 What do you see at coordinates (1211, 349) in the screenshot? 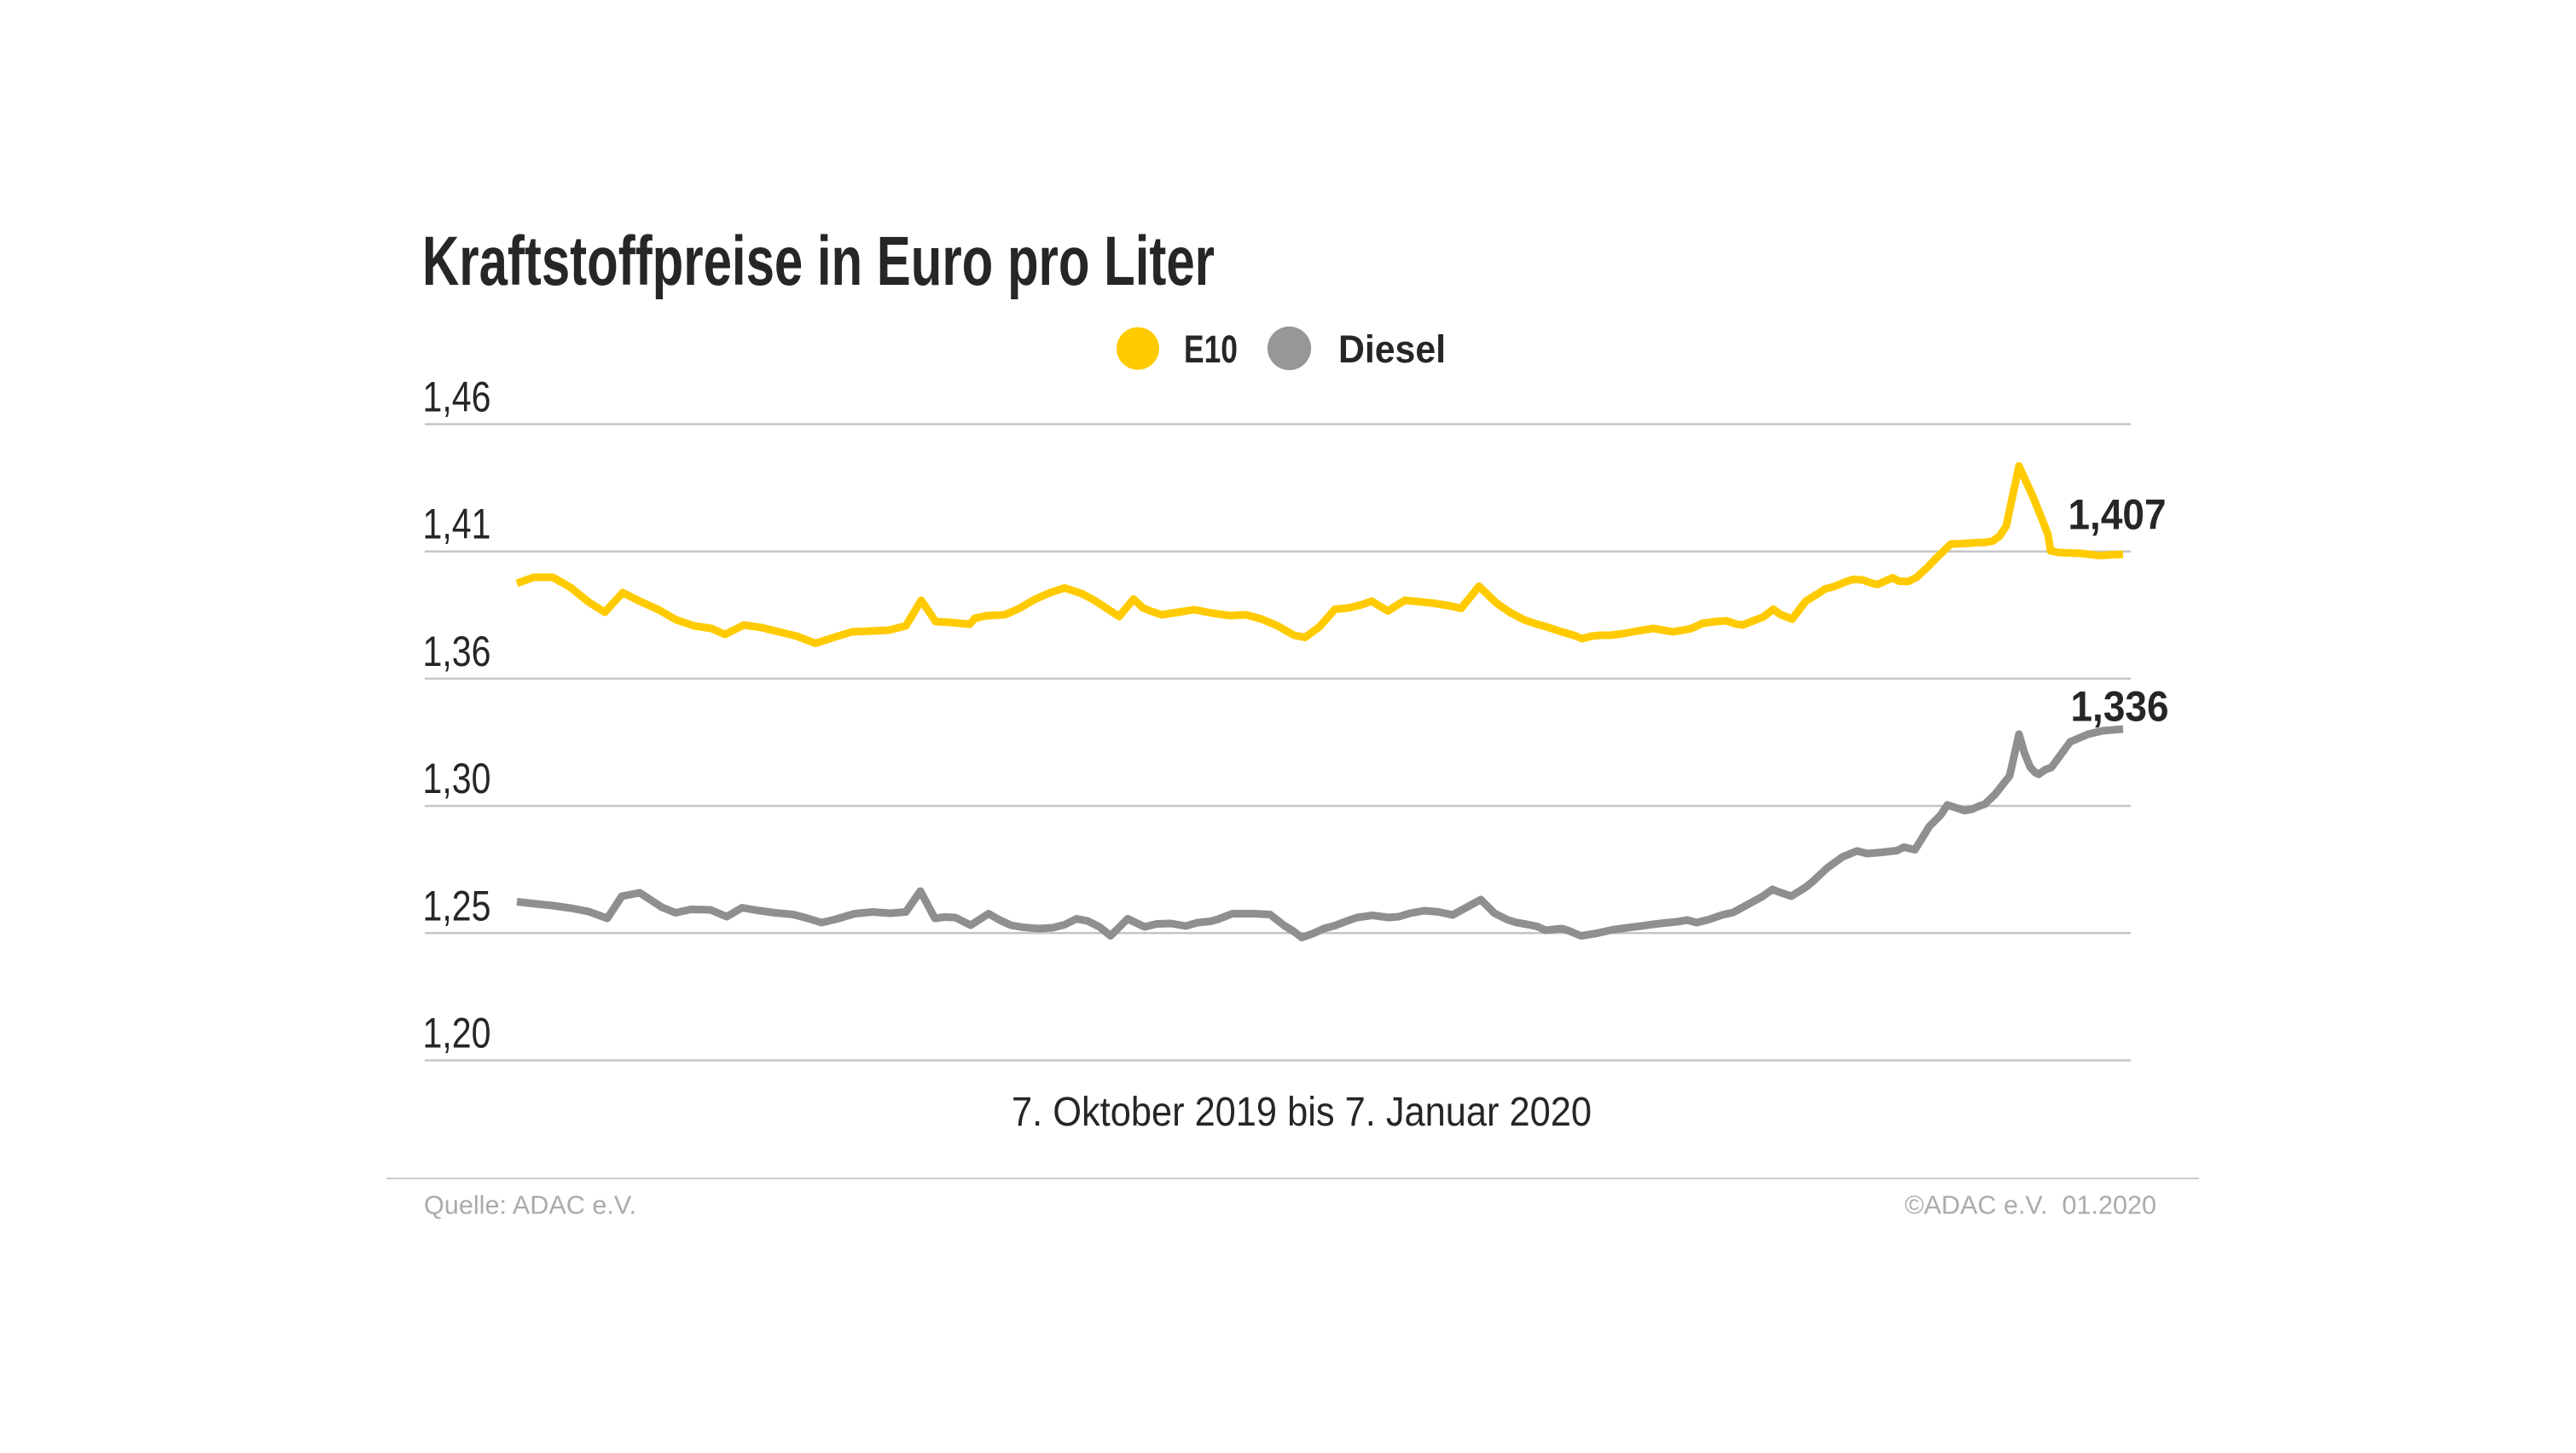
I see `svg-text: E10` at bounding box center [1211, 349].